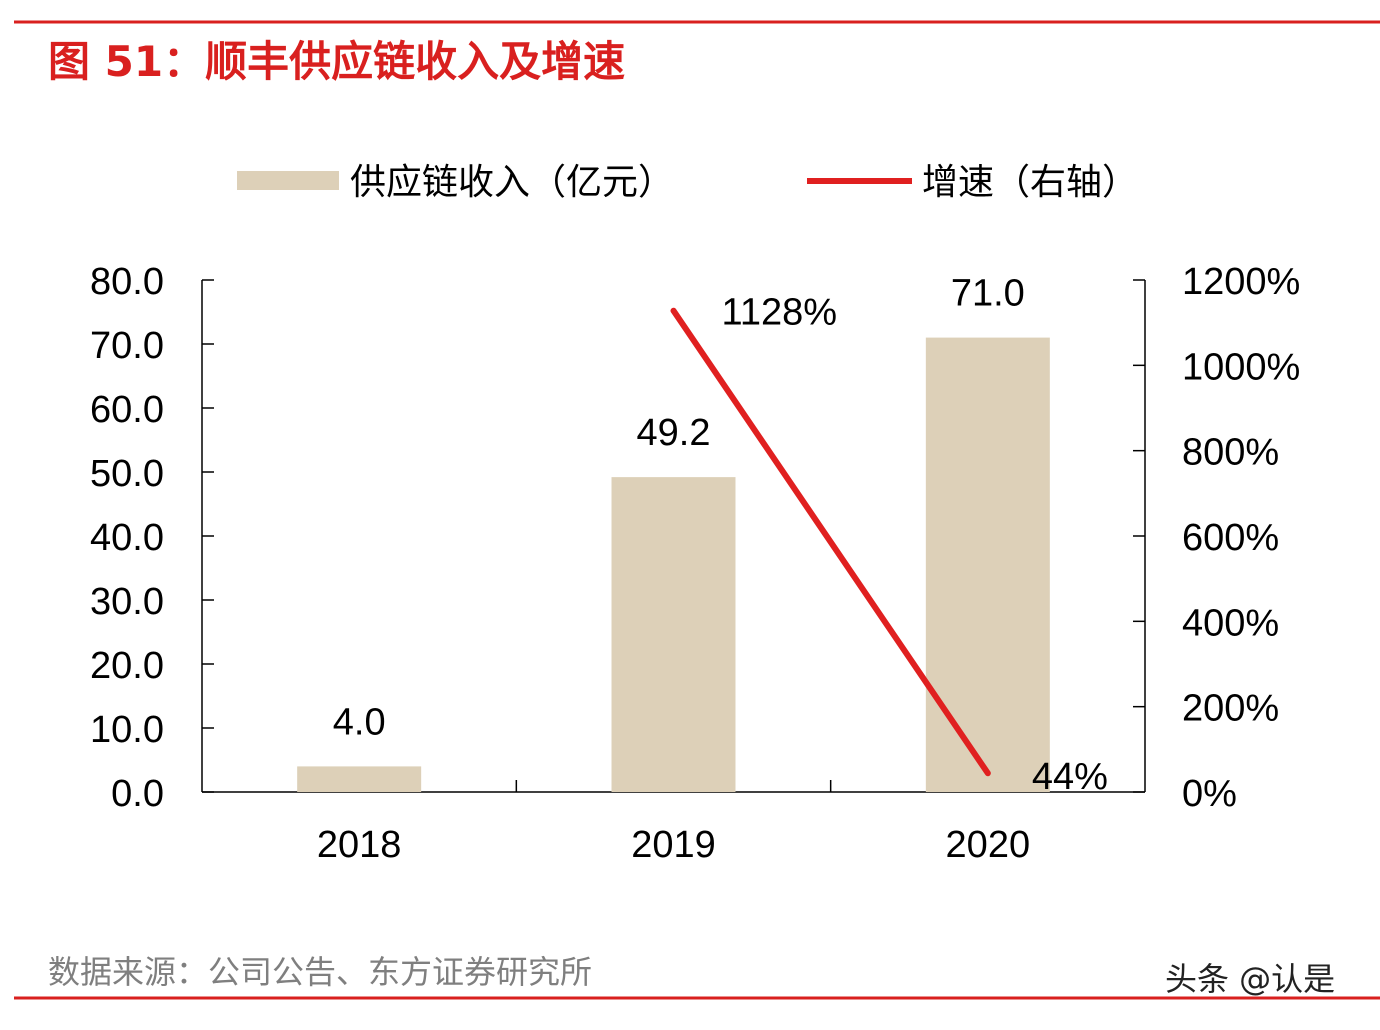 The image size is (1380, 1030). I want to click on y2-tick-label: 200%, so click(1230, 709).